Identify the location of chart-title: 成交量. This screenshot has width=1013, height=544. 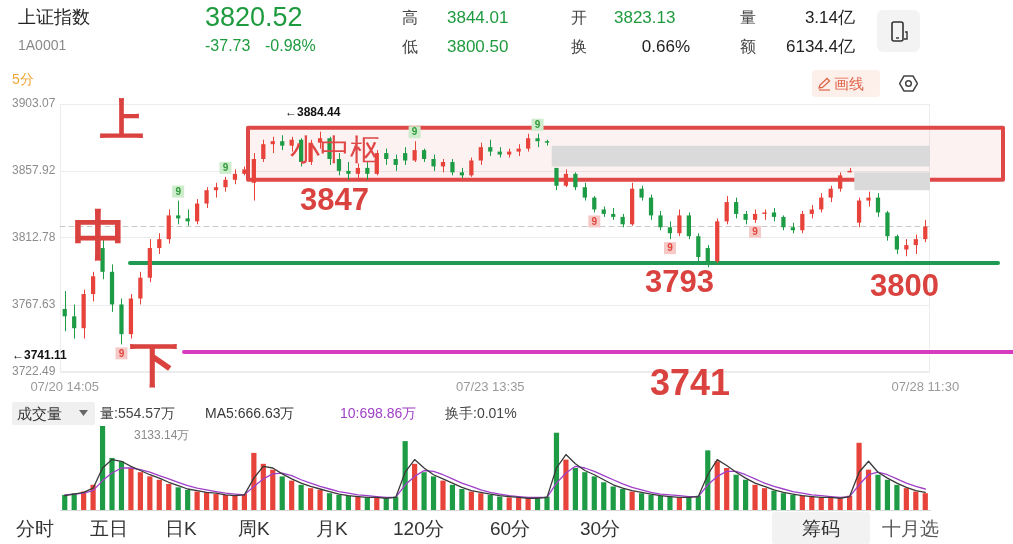
(39, 414).